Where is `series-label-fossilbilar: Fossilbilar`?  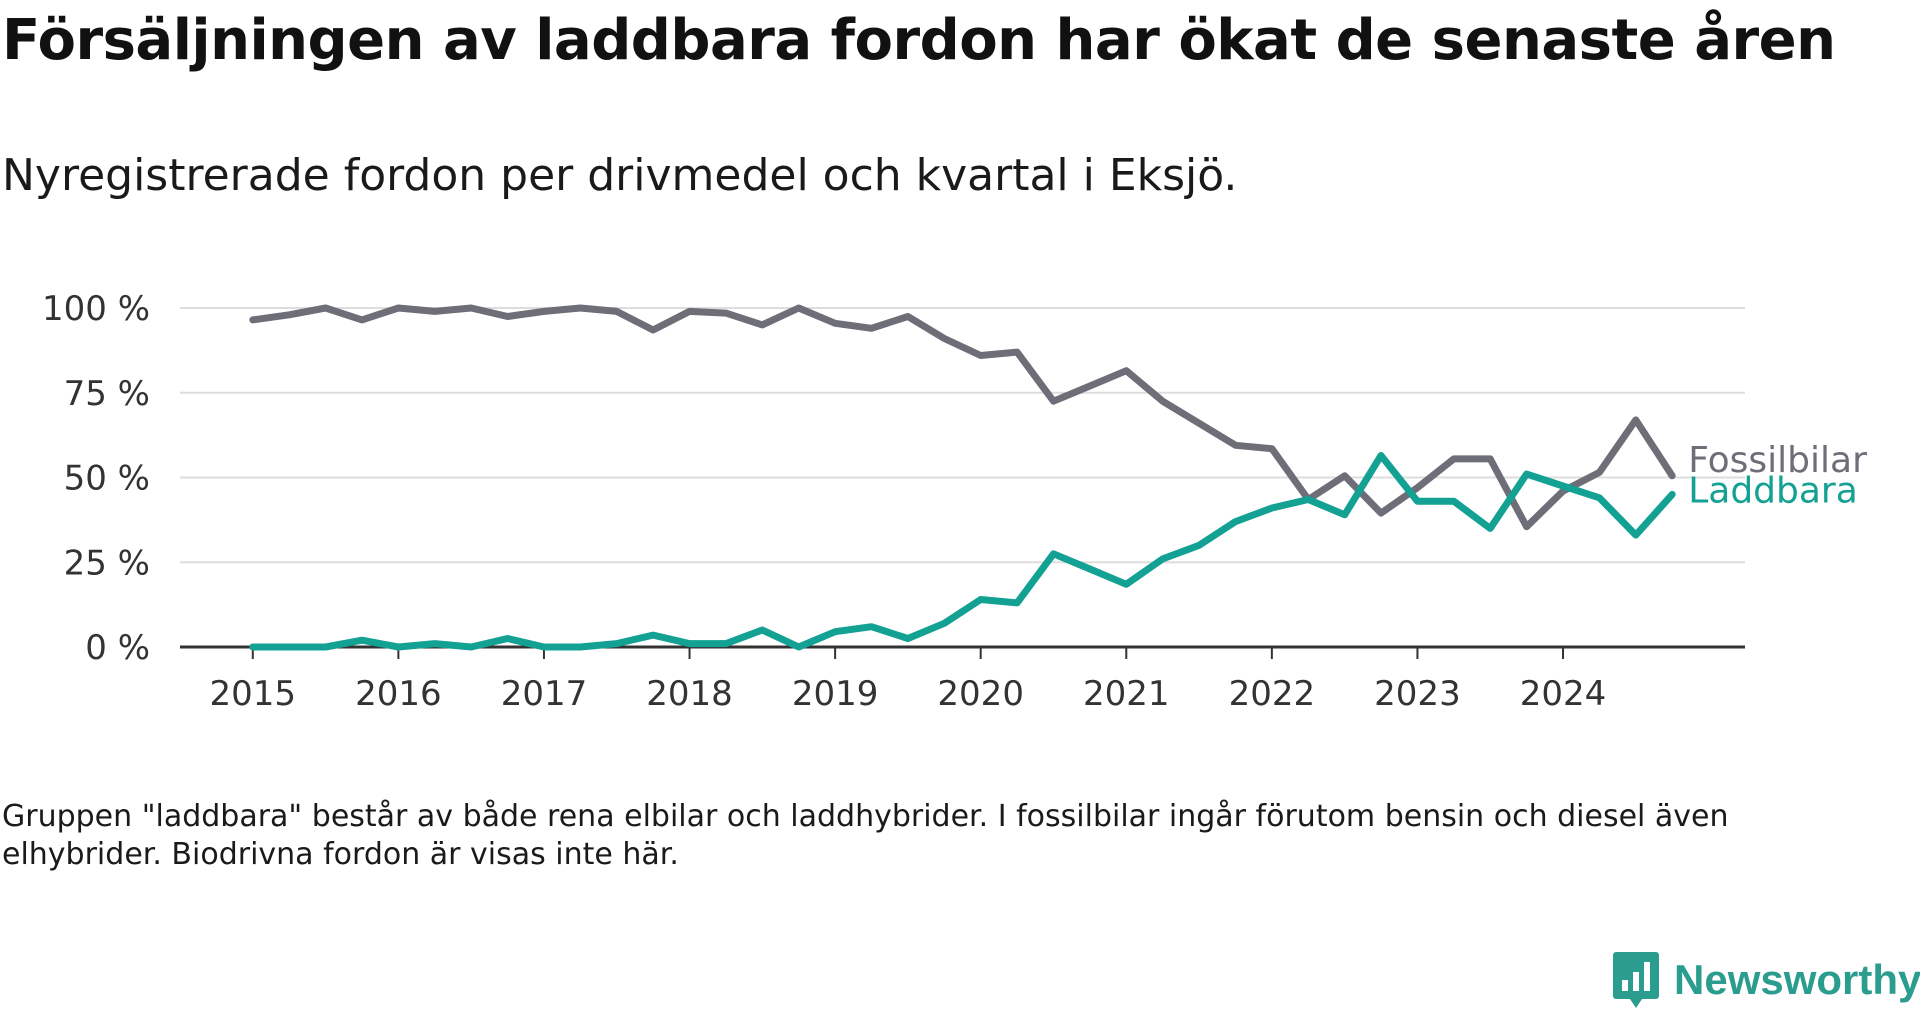 series-label-fossilbilar: Fossilbilar is located at coordinates (1777, 460).